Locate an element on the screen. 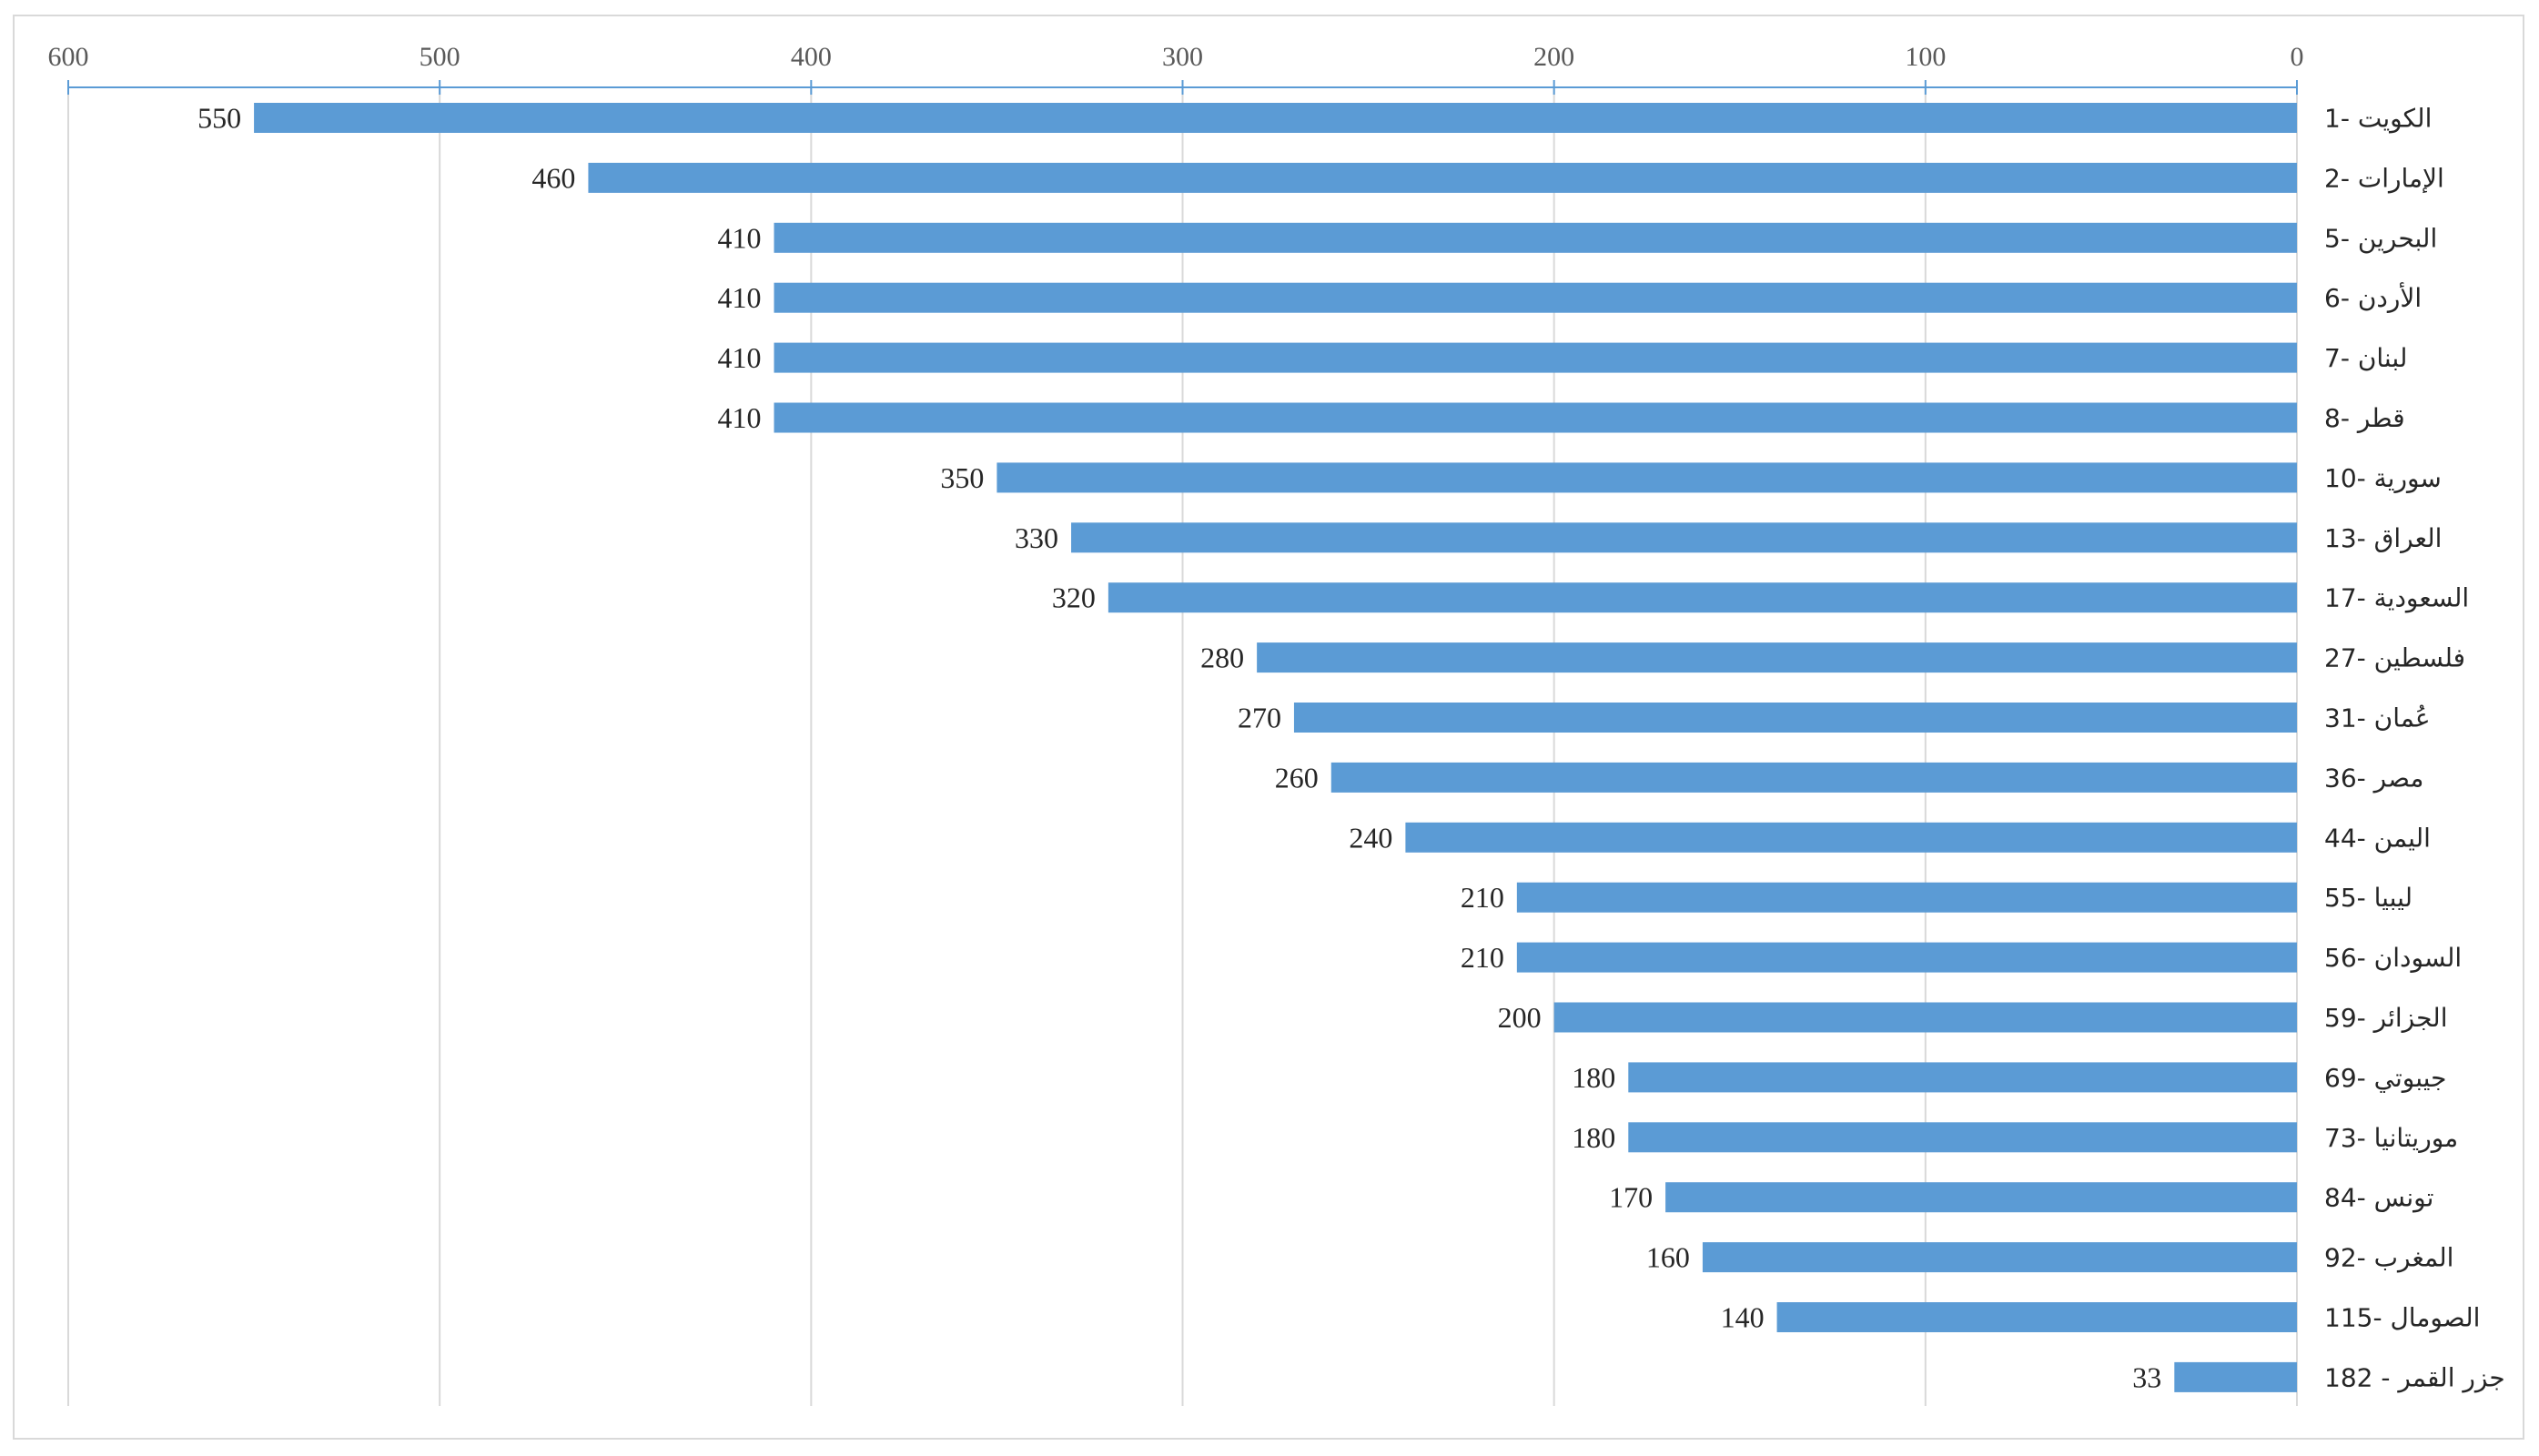  category-label: 31- عُمان is located at coordinates (2377, 718).